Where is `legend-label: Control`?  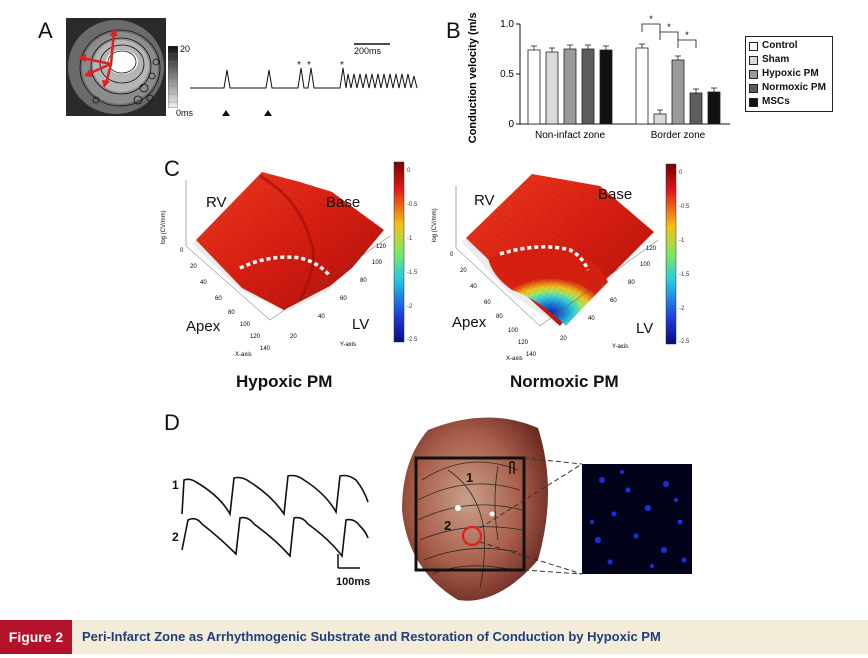 legend-label: Control is located at coordinates (780, 45).